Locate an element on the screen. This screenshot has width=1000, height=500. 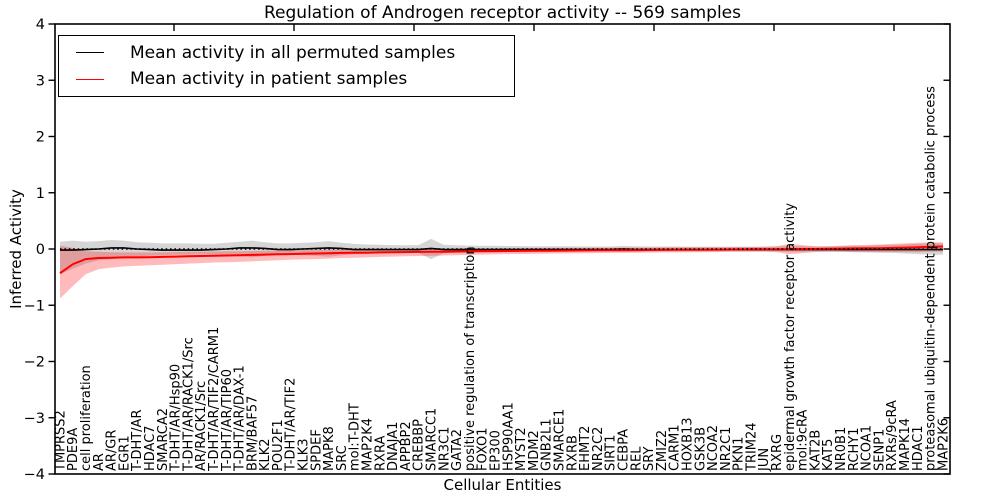
legend-entry-permuted: Mean activity in all permuted samples is located at coordinates (286, 52).